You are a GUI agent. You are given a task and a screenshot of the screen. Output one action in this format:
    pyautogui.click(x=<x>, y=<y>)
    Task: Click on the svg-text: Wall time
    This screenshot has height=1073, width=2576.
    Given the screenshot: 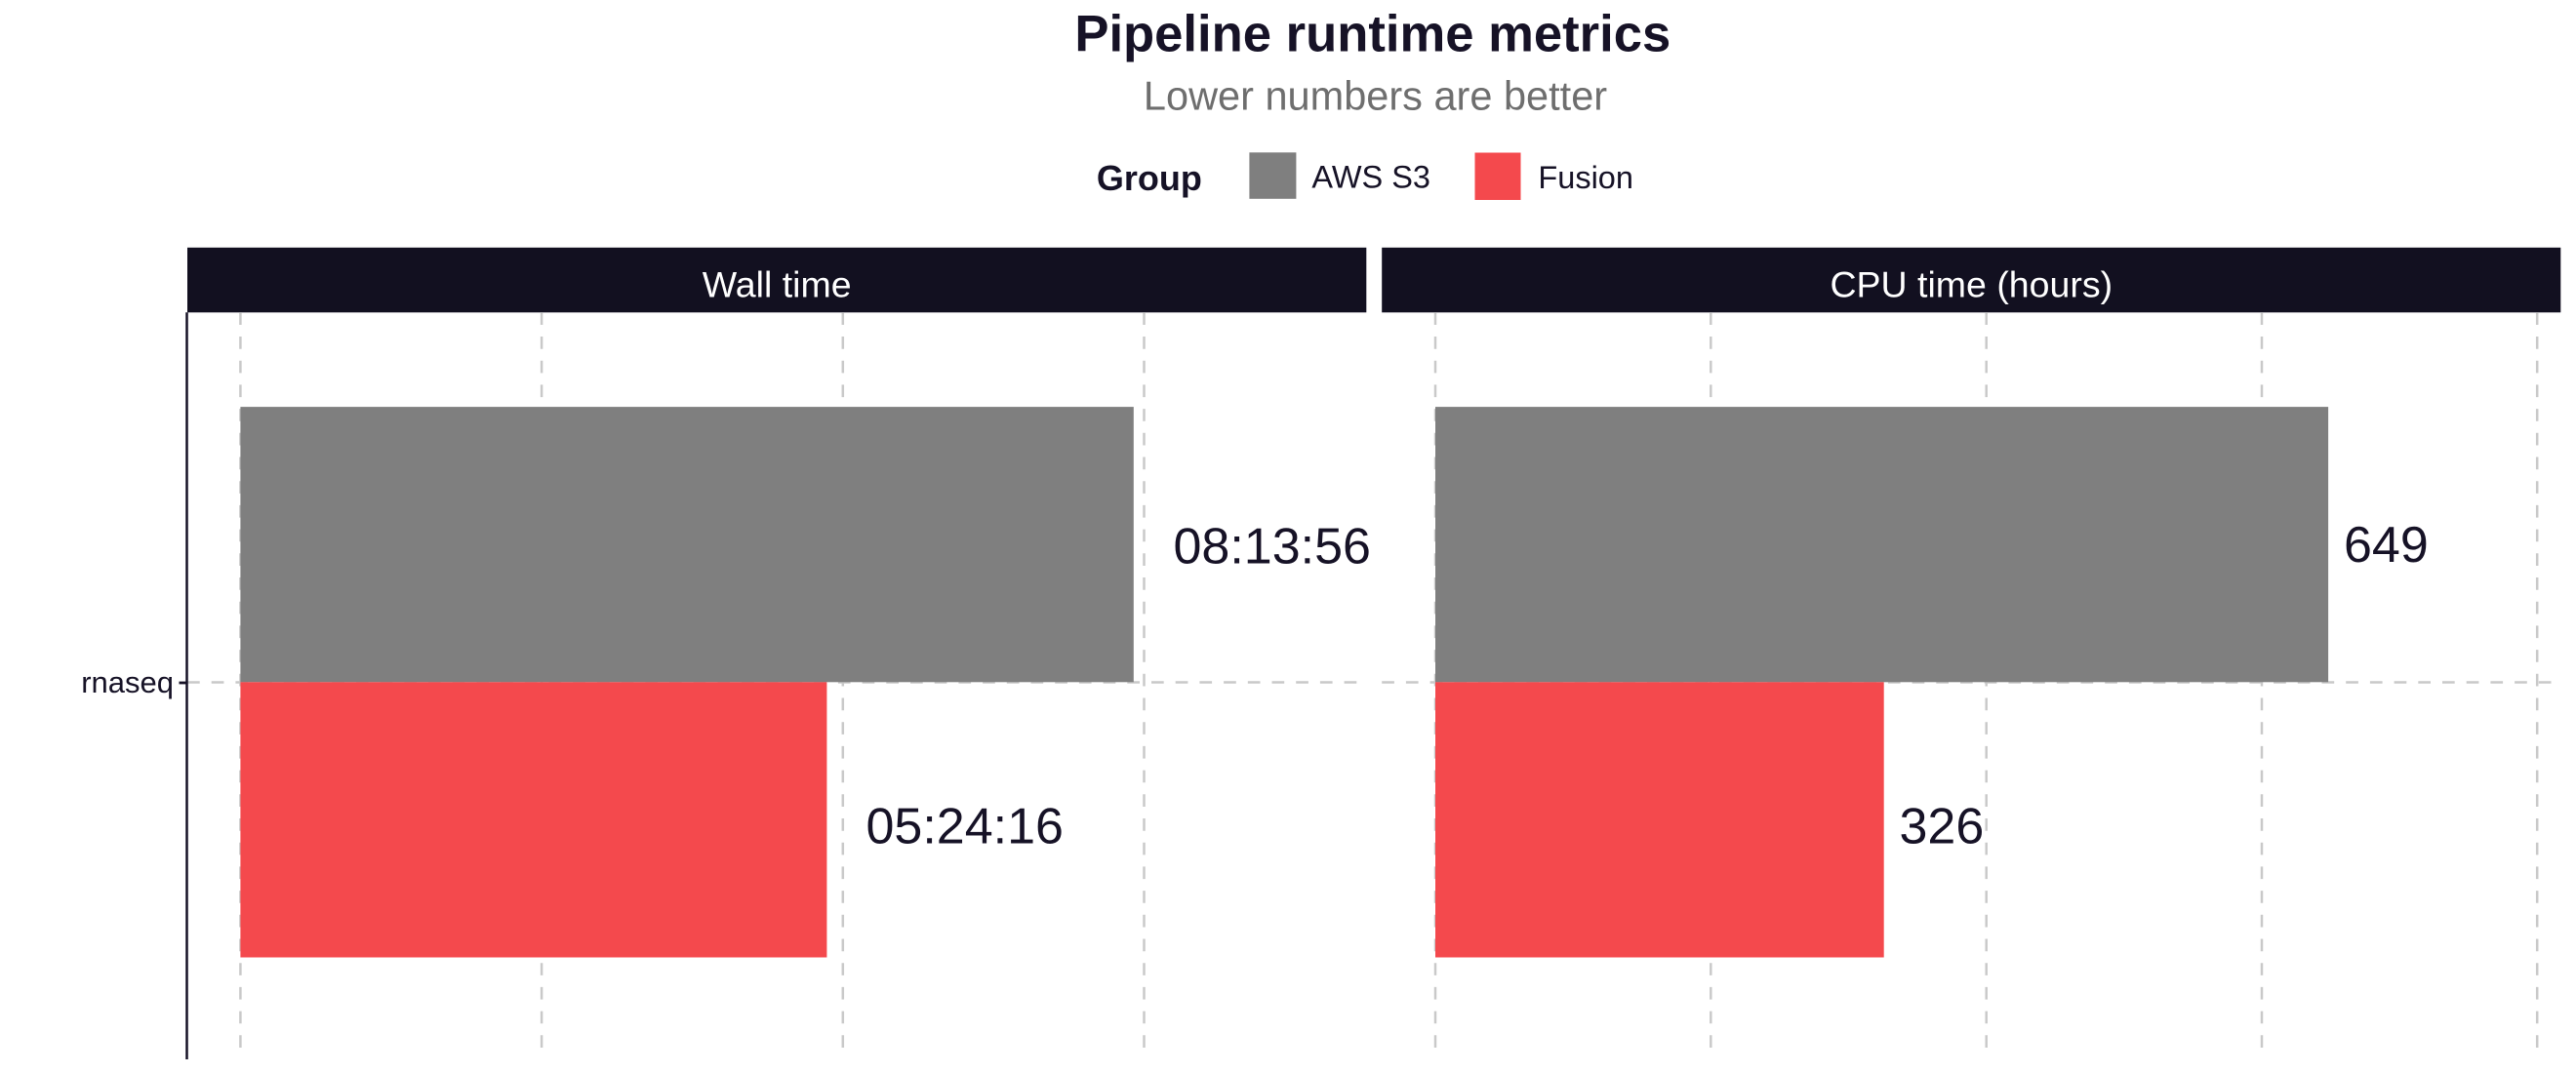 What is the action you would take?
    pyautogui.click(x=777, y=284)
    